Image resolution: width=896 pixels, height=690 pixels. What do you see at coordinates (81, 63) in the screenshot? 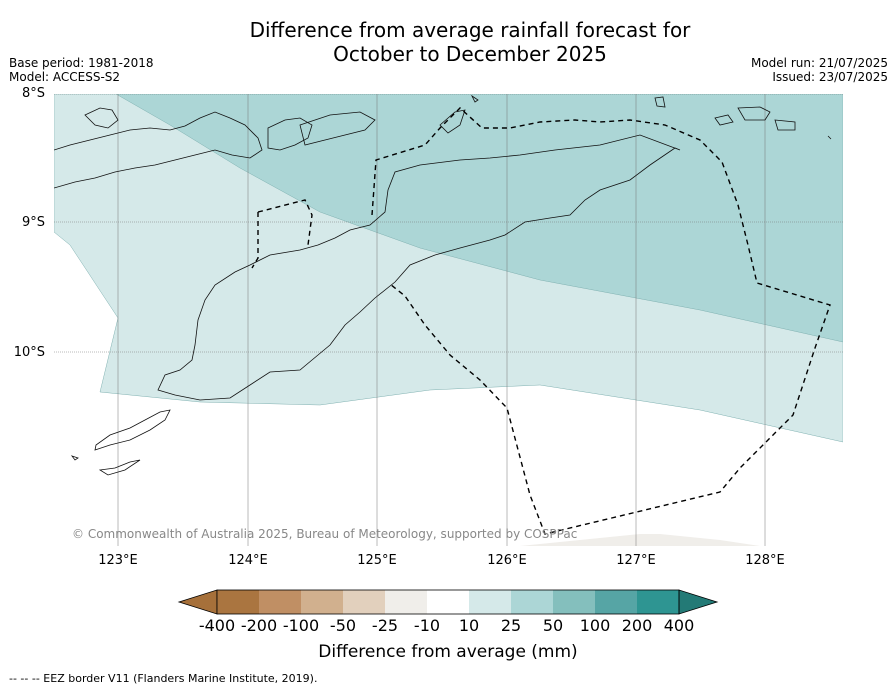
I see `base-period: Base period: 1981-2018` at bounding box center [81, 63].